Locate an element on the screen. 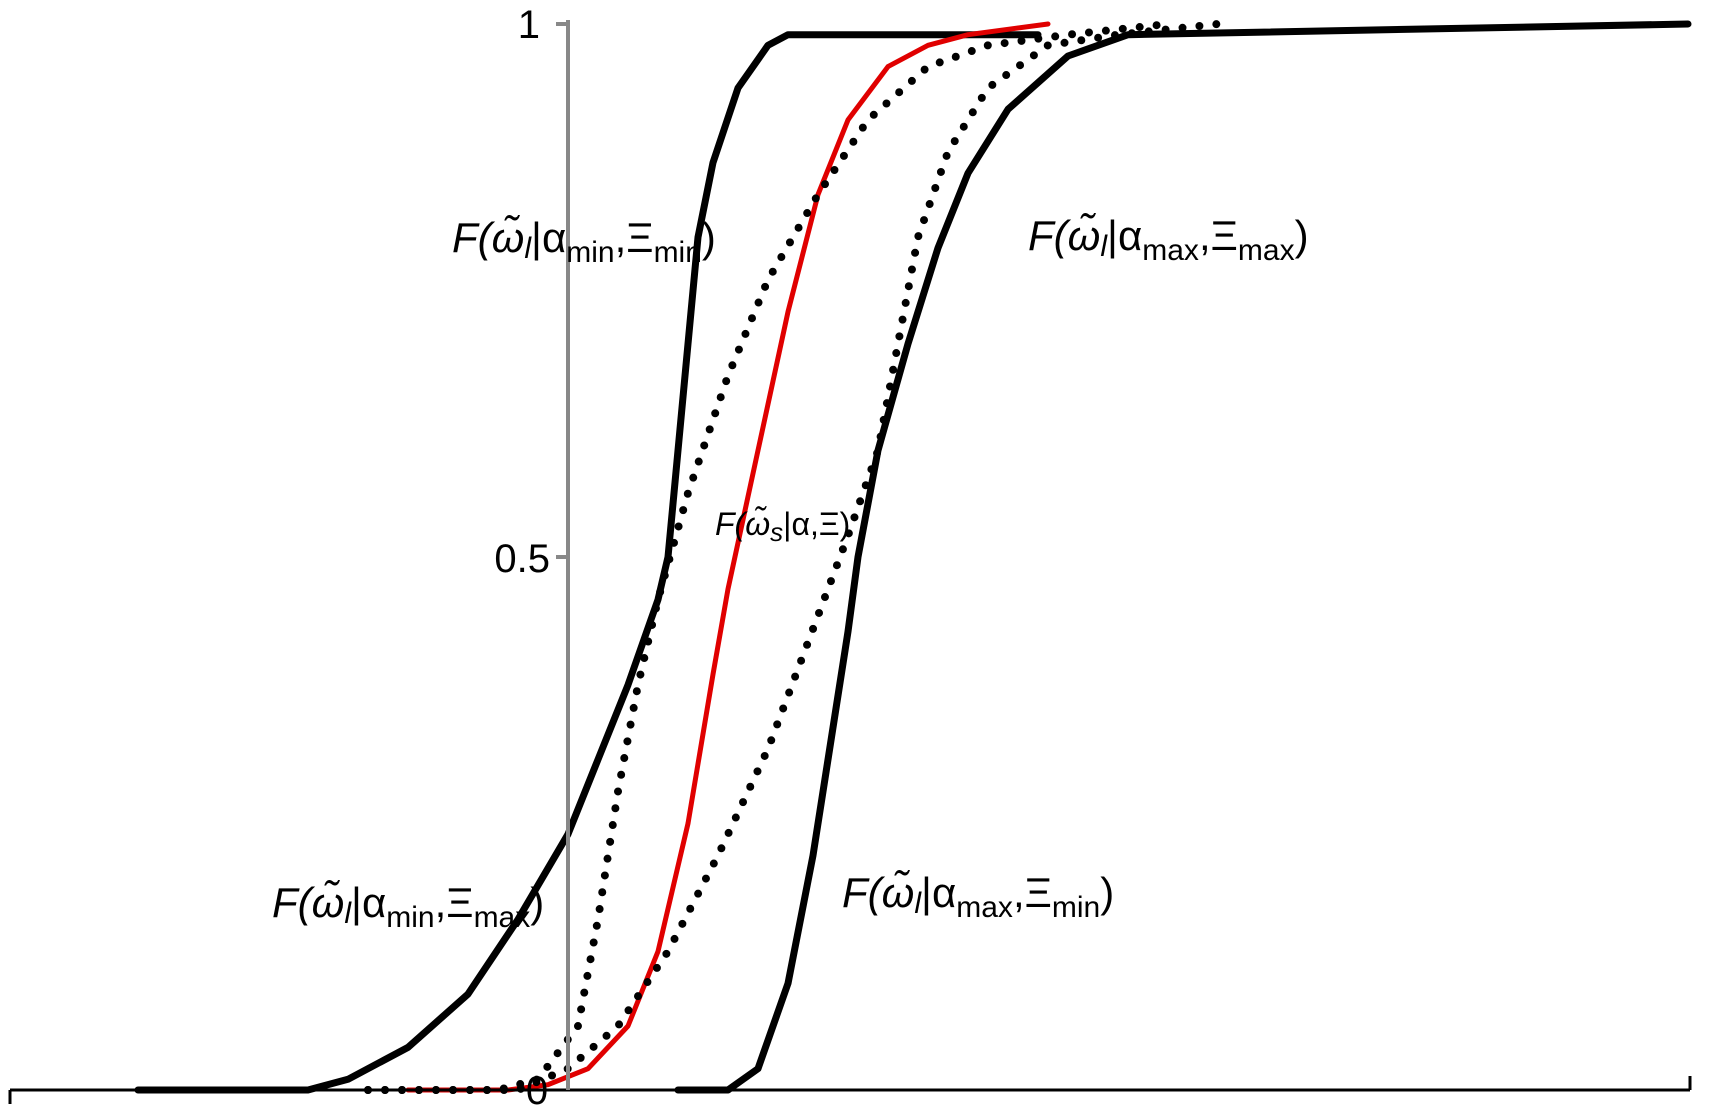  y-tick-label-1: 1 is located at coordinates (529, 25).